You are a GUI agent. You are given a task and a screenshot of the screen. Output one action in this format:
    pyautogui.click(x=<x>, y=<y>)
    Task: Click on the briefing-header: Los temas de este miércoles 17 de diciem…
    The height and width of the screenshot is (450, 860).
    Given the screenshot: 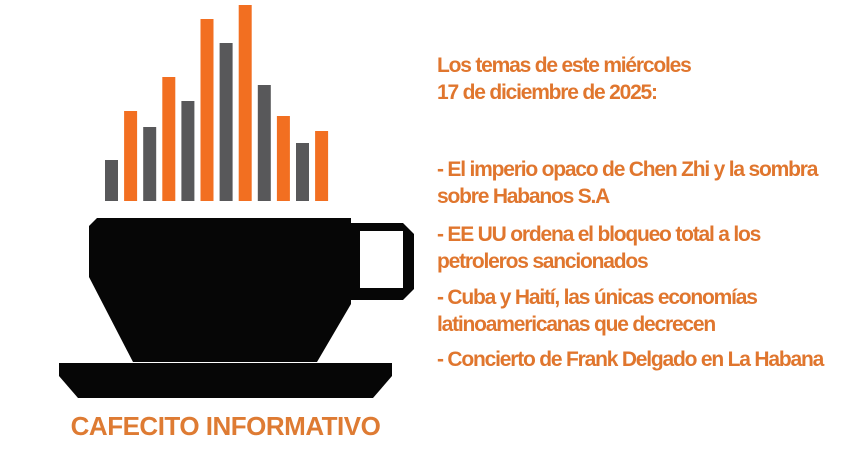 What is the action you would take?
    pyautogui.click(x=564, y=79)
    